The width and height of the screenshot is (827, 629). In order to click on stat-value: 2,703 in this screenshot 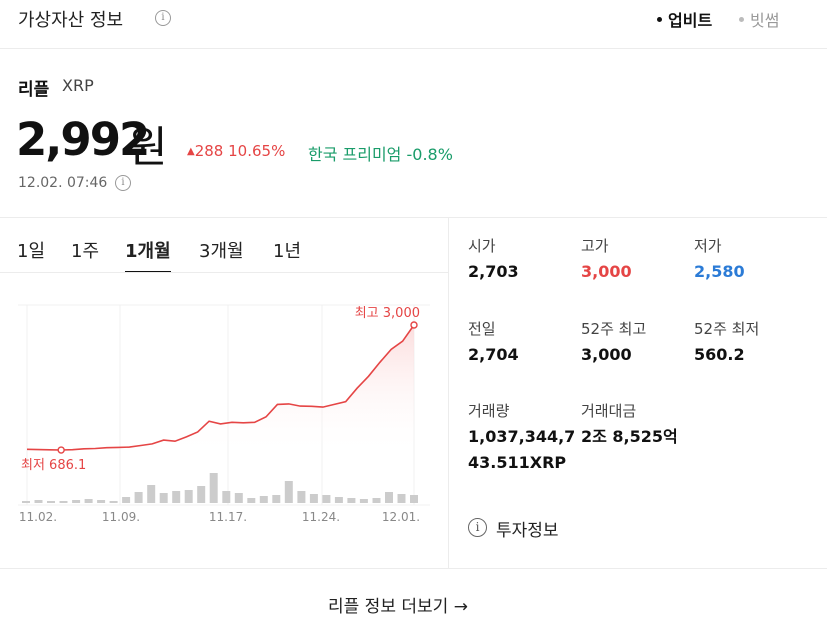, I will do `click(493, 271)`.